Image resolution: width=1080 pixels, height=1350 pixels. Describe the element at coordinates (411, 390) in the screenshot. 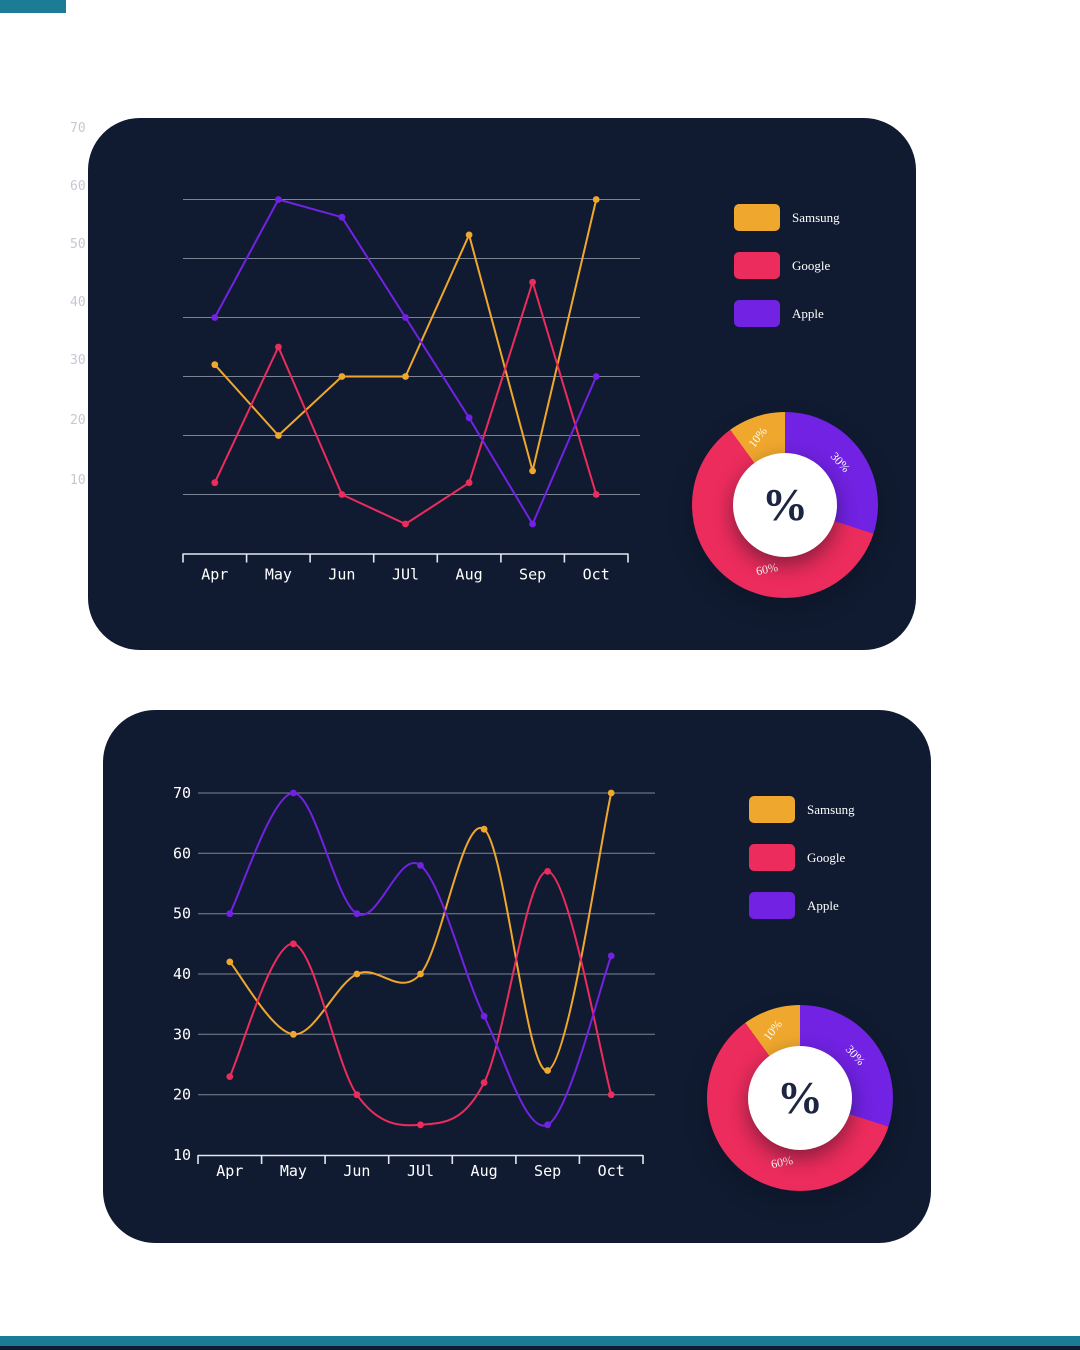

I see `line-chart-straight: Apr May Jun JUl Aug Sep Oct` at that location.